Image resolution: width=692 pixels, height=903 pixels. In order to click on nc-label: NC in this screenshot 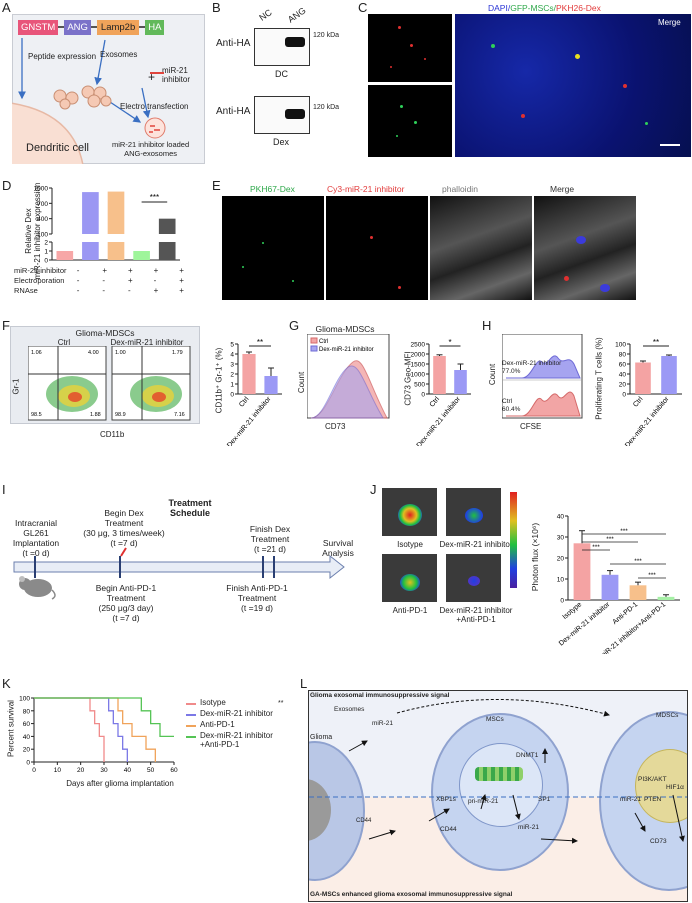, I will do `click(265, 15)`.